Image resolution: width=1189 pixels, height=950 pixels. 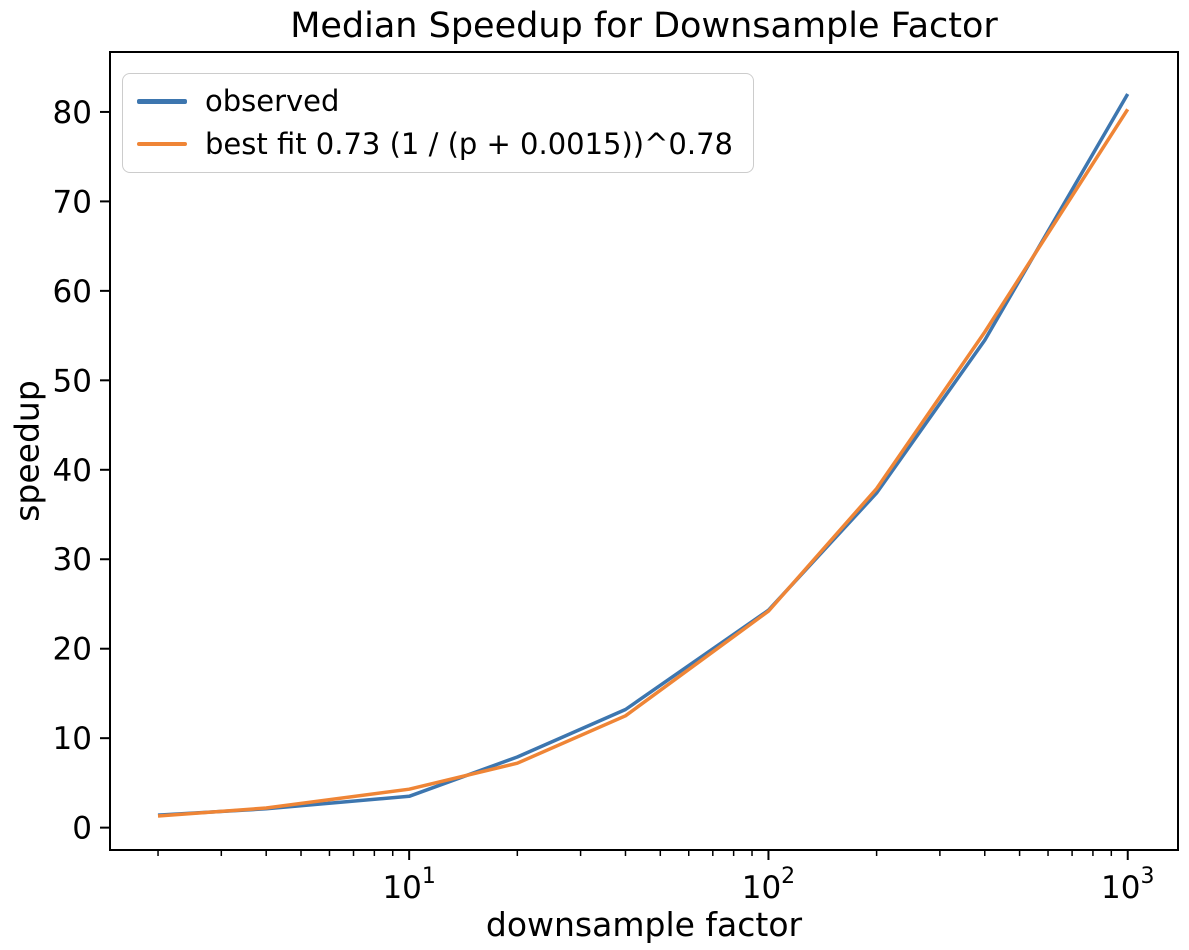 What do you see at coordinates (72, 113) in the screenshot?
I see `y-tick-label: 80` at bounding box center [72, 113].